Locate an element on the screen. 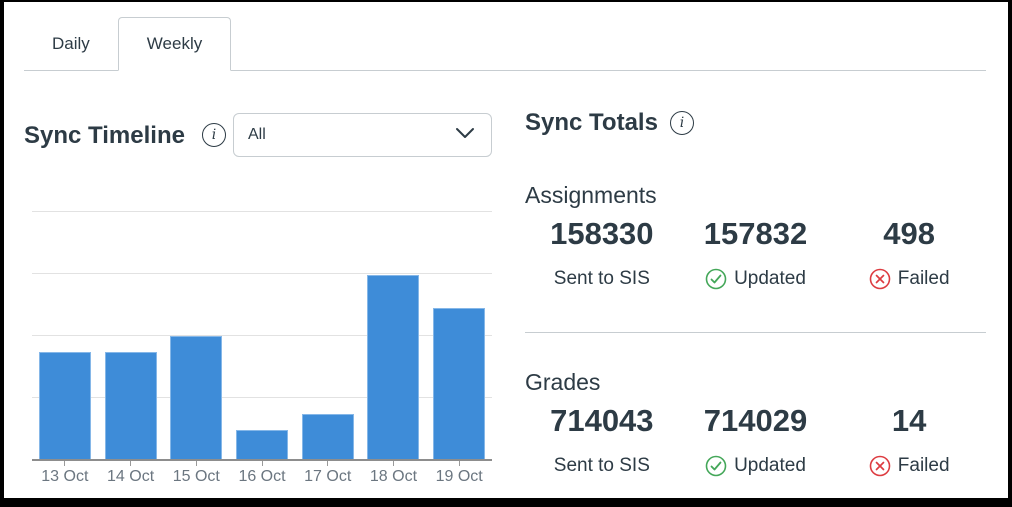 This screenshot has height=507, width=1012. stats-row: 158330 Sent to SIS 157832 Updated 4 is located at coordinates (755, 253).